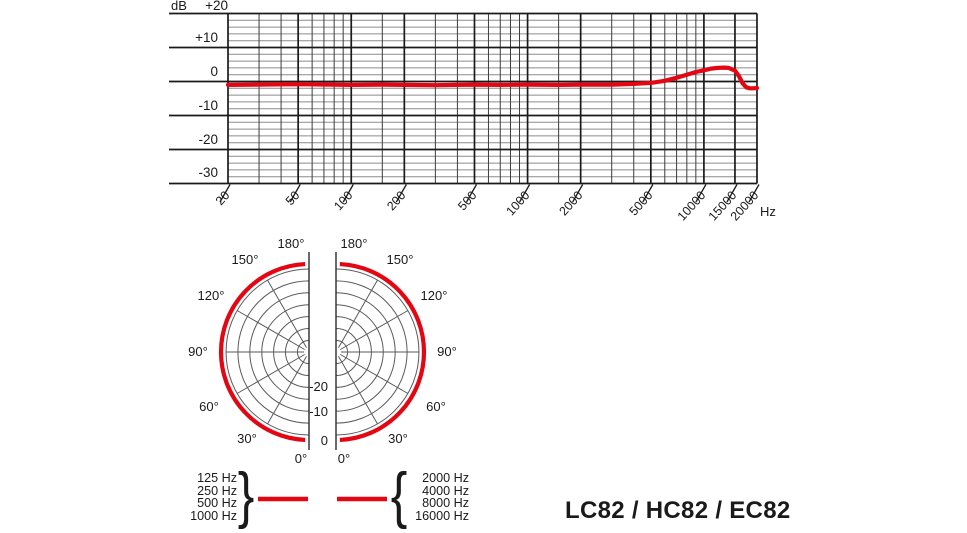  Describe the element at coordinates (245, 259) in the screenshot. I see `polar-left-label-150: 150°` at that location.